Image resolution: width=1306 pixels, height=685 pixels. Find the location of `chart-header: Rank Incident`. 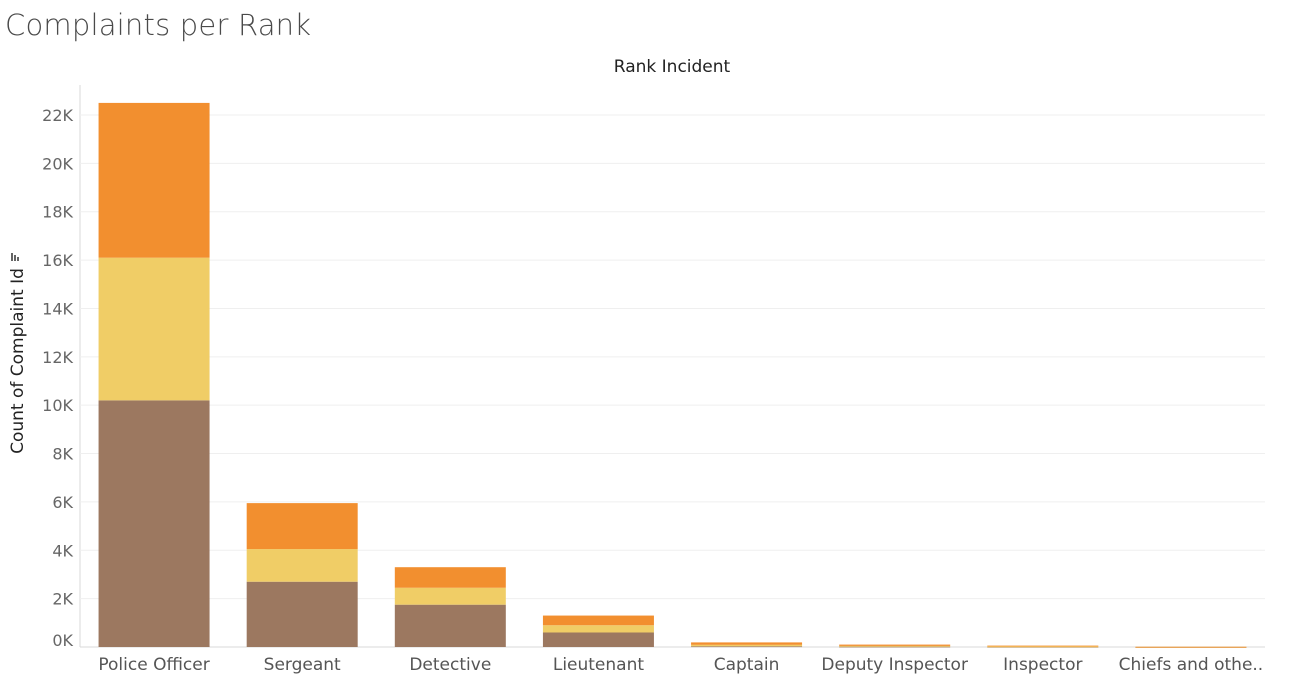

chart-header: Rank Incident is located at coordinates (672, 67).